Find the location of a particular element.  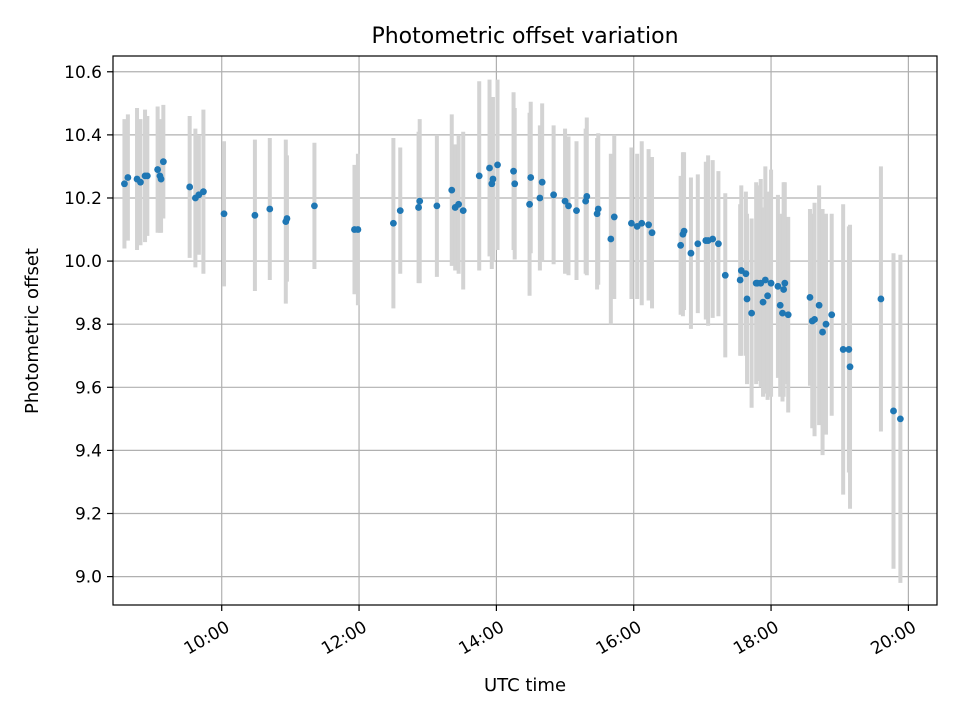

y-tick-label: 9.6 is located at coordinates (88, 388).